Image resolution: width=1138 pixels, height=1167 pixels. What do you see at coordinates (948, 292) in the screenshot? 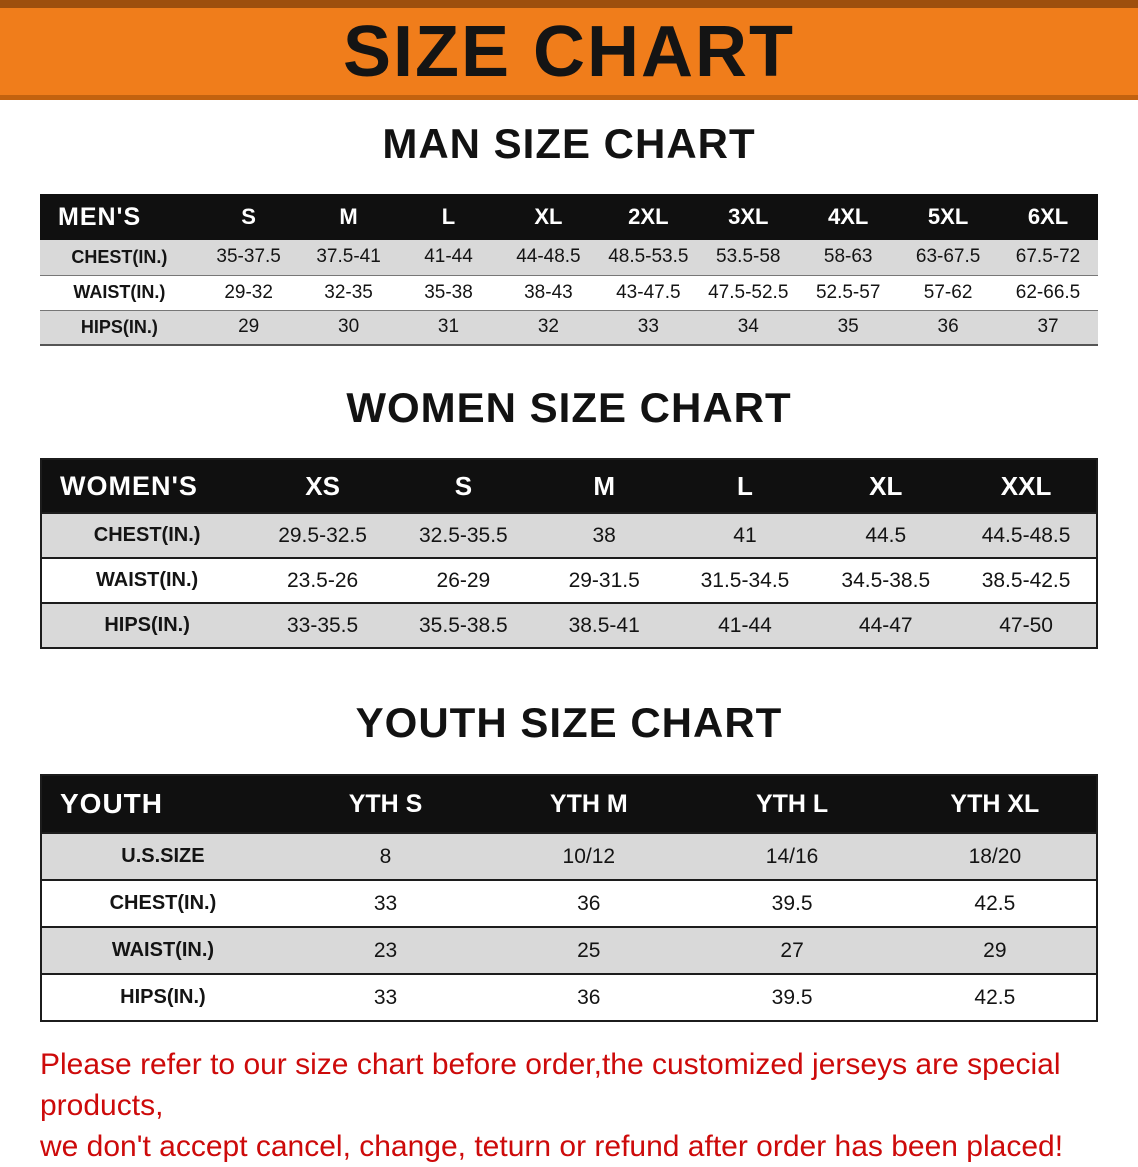
I see `size-value-cell: 57-62` at bounding box center [948, 292].